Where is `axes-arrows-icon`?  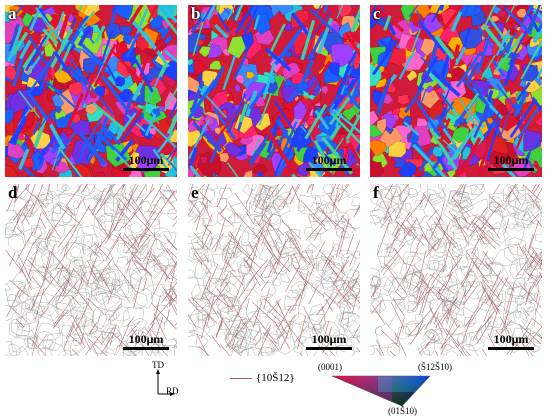
axes-arrows-icon is located at coordinates (165, 382).